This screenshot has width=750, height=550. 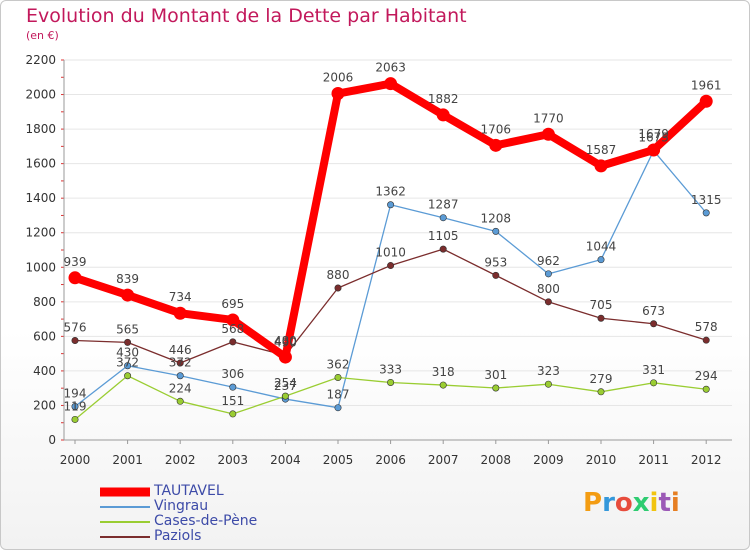 What do you see at coordinates (75, 393) in the screenshot?
I see `data-label: 194` at bounding box center [75, 393].